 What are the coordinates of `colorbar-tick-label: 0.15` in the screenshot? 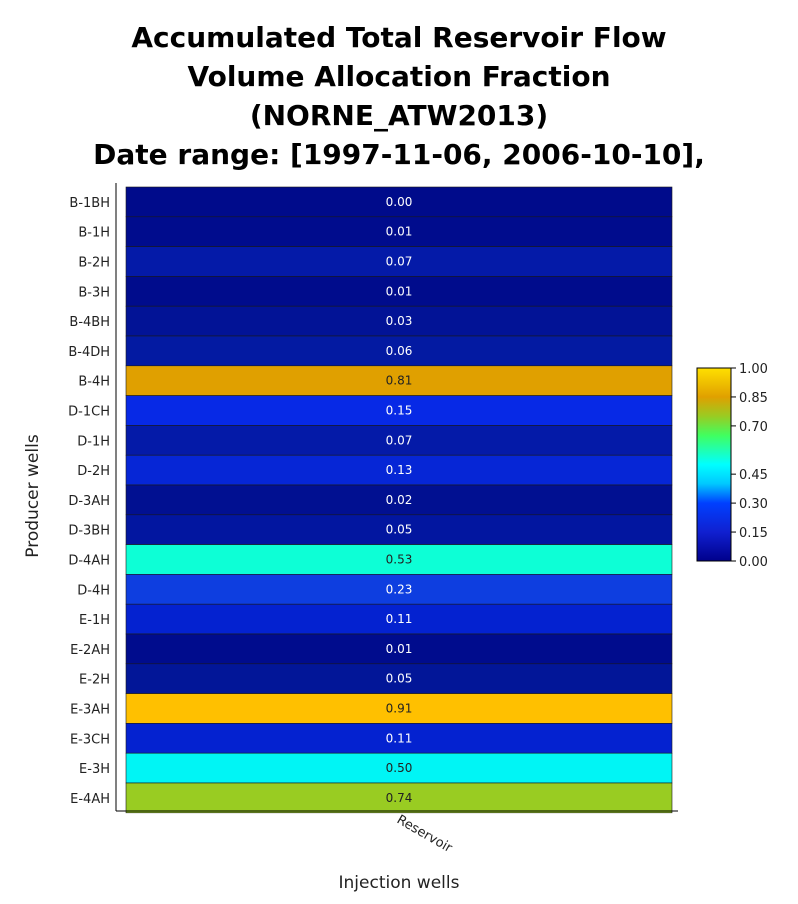 It's located at (753, 533).